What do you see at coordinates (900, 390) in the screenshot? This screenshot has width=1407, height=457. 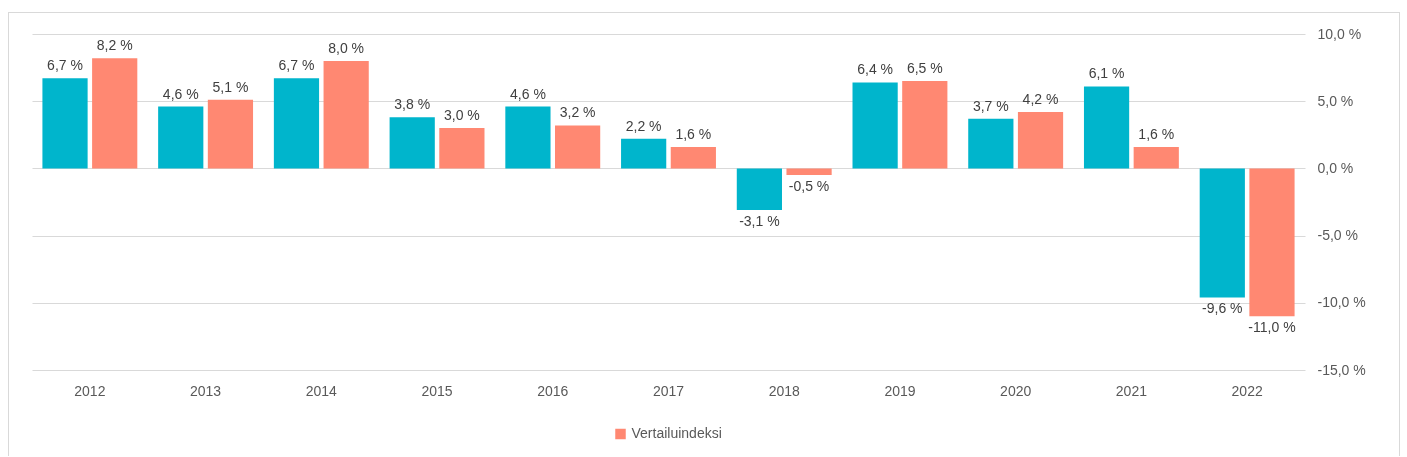 I see `x-tick-label: 2019` at bounding box center [900, 390].